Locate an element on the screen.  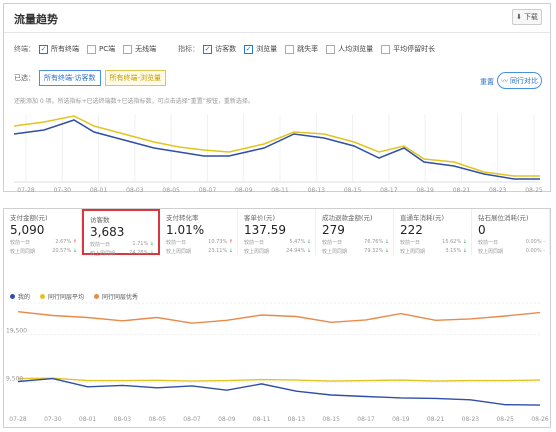
terminal-options: ✓ 所有终端 PC端 无线端 is located at coordinates (101, 49).